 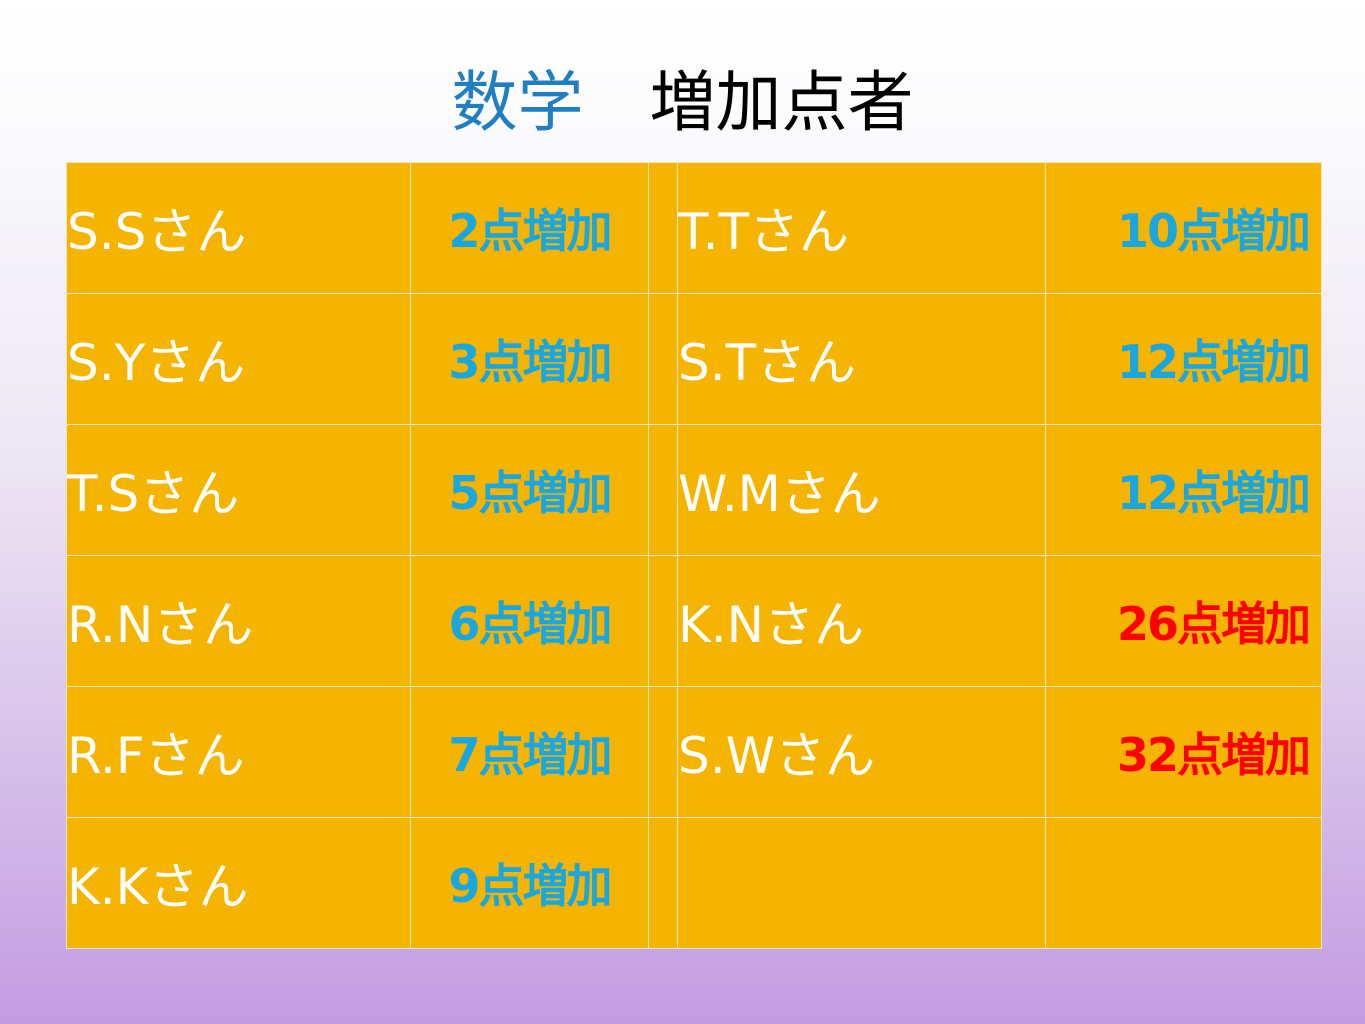 I want to click on student-name: S.Yさん, so click(x=238, y=359).